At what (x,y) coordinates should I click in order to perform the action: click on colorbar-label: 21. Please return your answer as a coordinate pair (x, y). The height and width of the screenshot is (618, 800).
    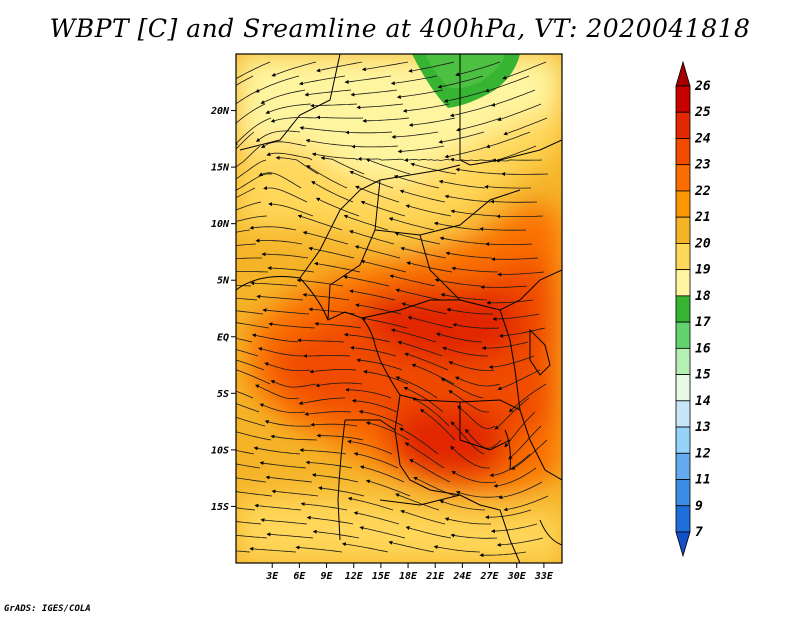
    Looking at the image, I should click on (702, 217).